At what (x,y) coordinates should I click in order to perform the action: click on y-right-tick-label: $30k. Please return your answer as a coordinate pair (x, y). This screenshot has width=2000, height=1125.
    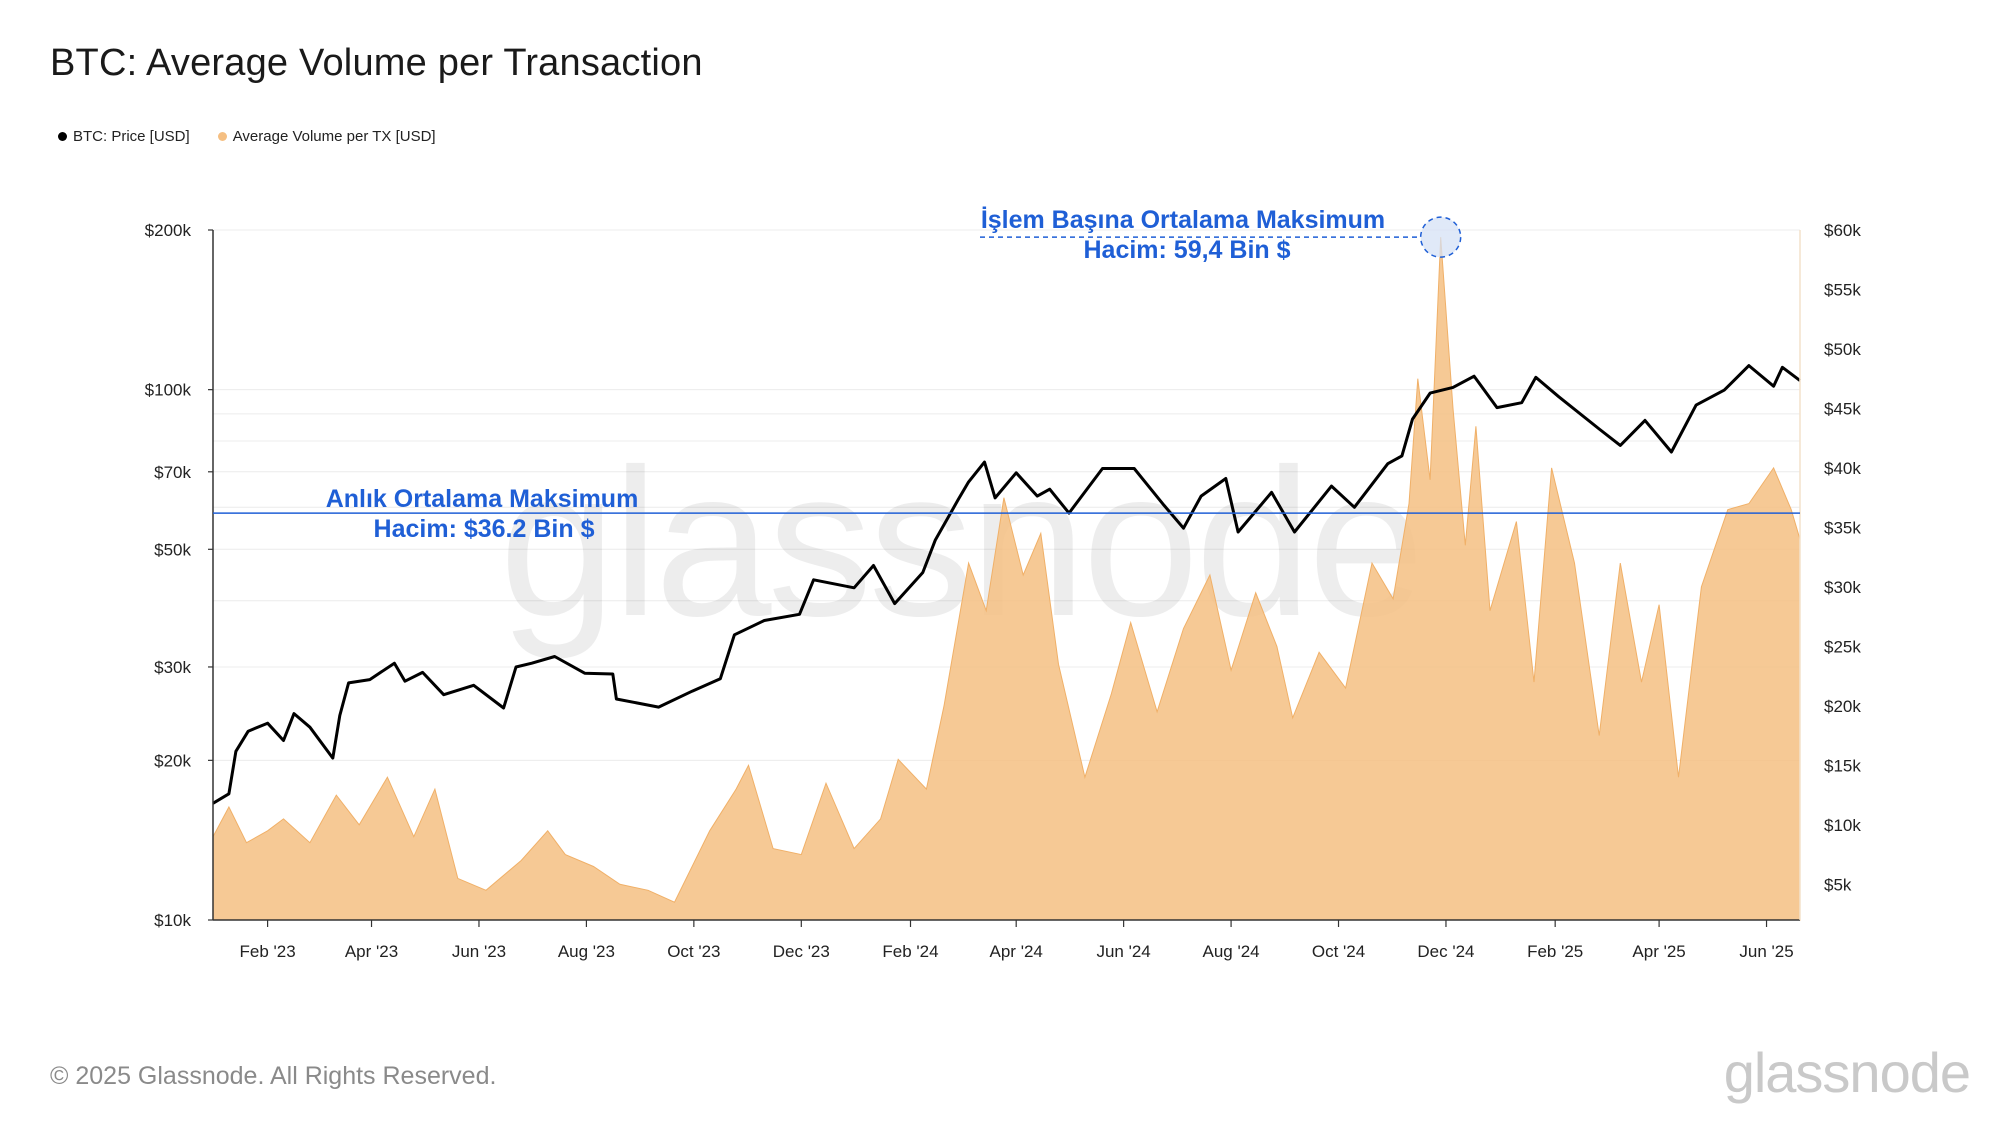
    Looking at the image, I should click on (1842, 587).